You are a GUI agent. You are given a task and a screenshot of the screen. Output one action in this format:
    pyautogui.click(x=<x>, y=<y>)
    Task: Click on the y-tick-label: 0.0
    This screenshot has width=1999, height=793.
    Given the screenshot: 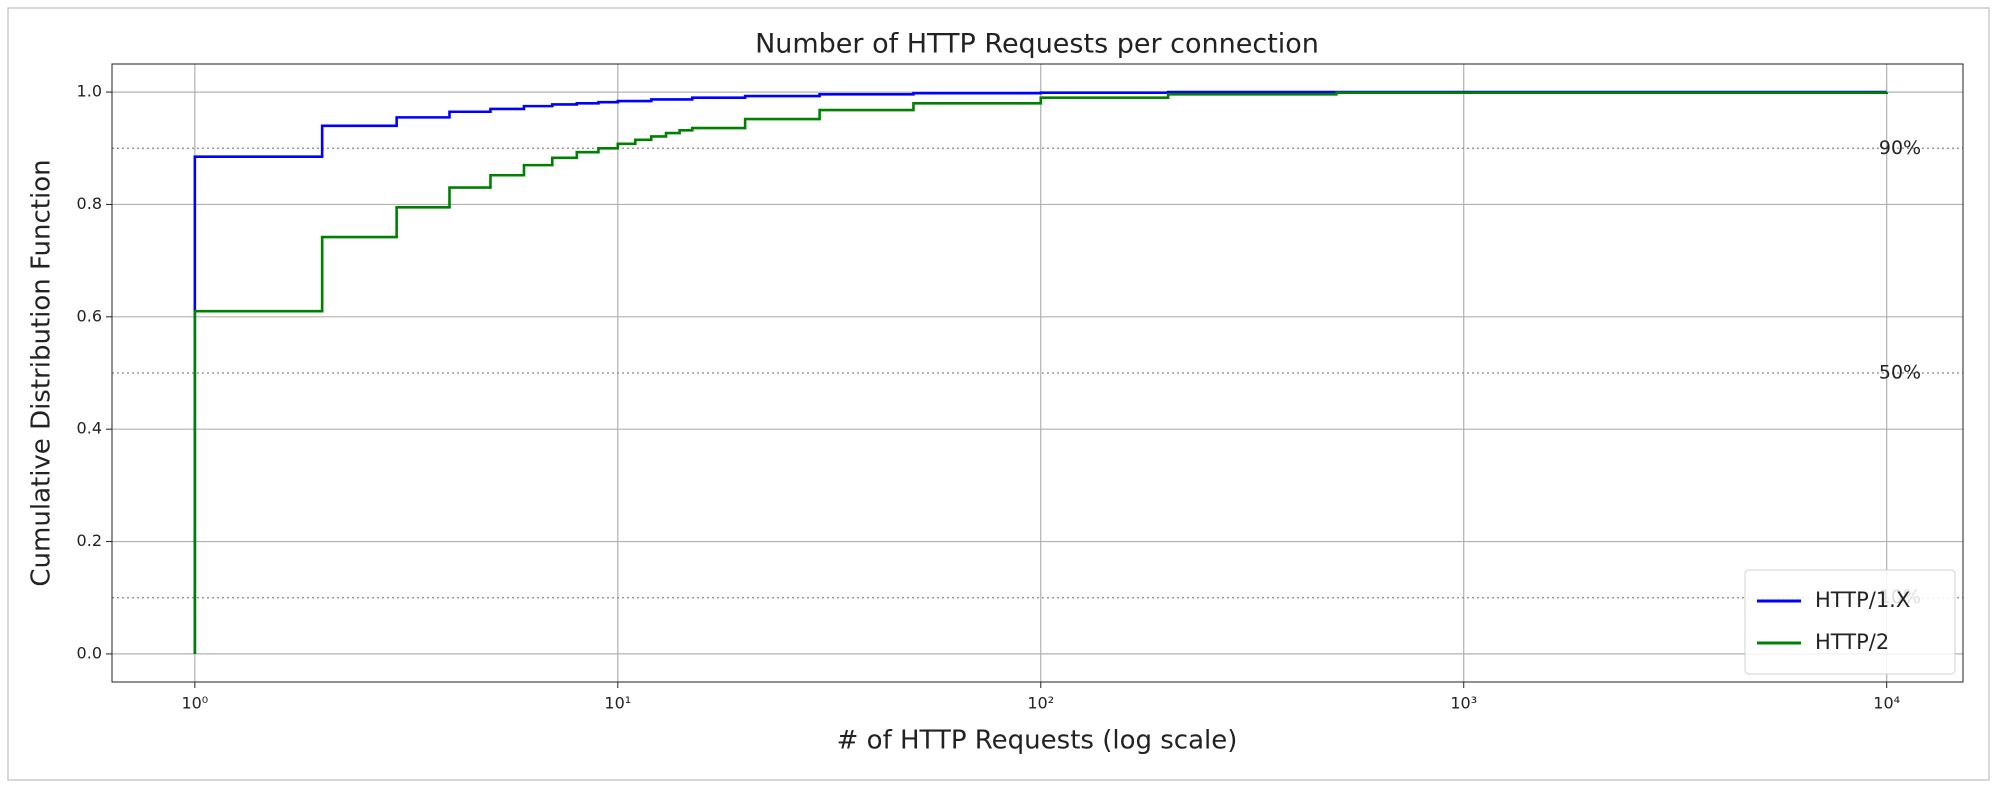 What is the action you would take?
    pyautogui.click(x=89, y=652)
    